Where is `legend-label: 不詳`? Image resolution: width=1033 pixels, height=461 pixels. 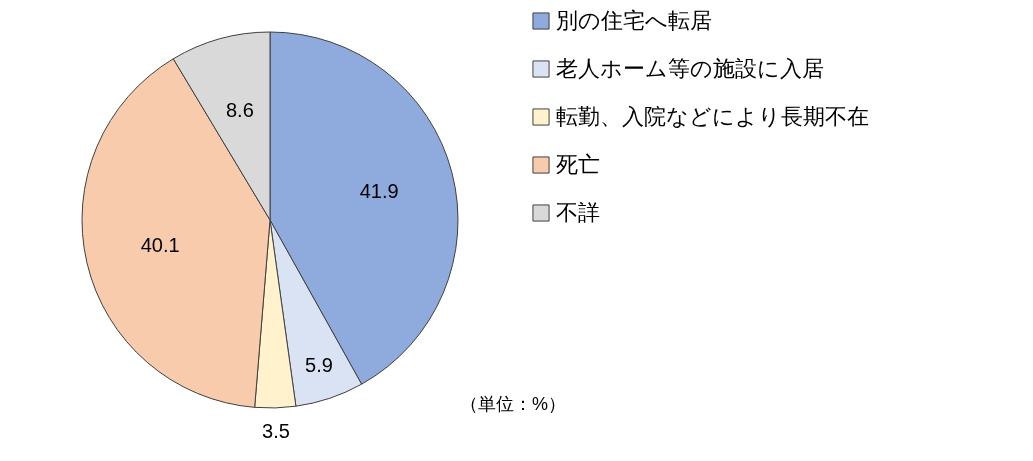
legend-label: 不詳 is located at coordinates (578, 212).